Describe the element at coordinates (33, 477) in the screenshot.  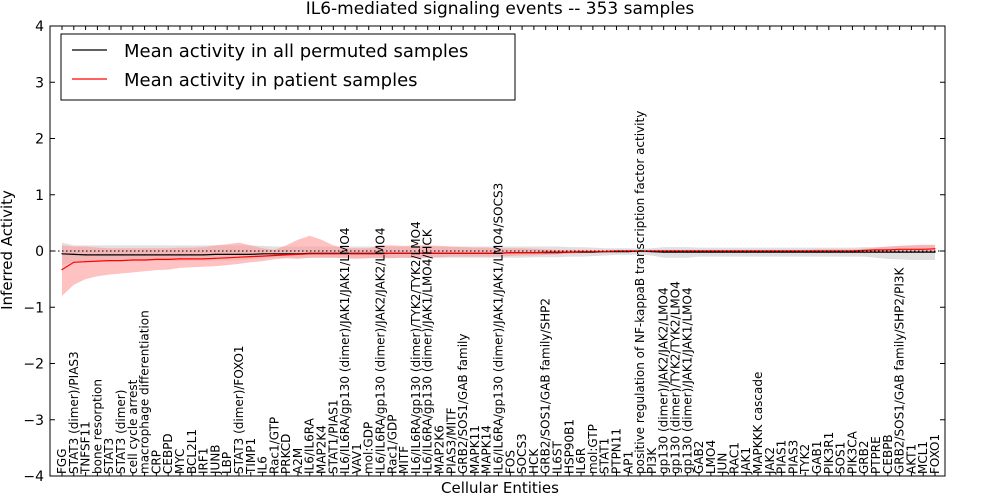
I see `y-tick-label: −4` at that location.